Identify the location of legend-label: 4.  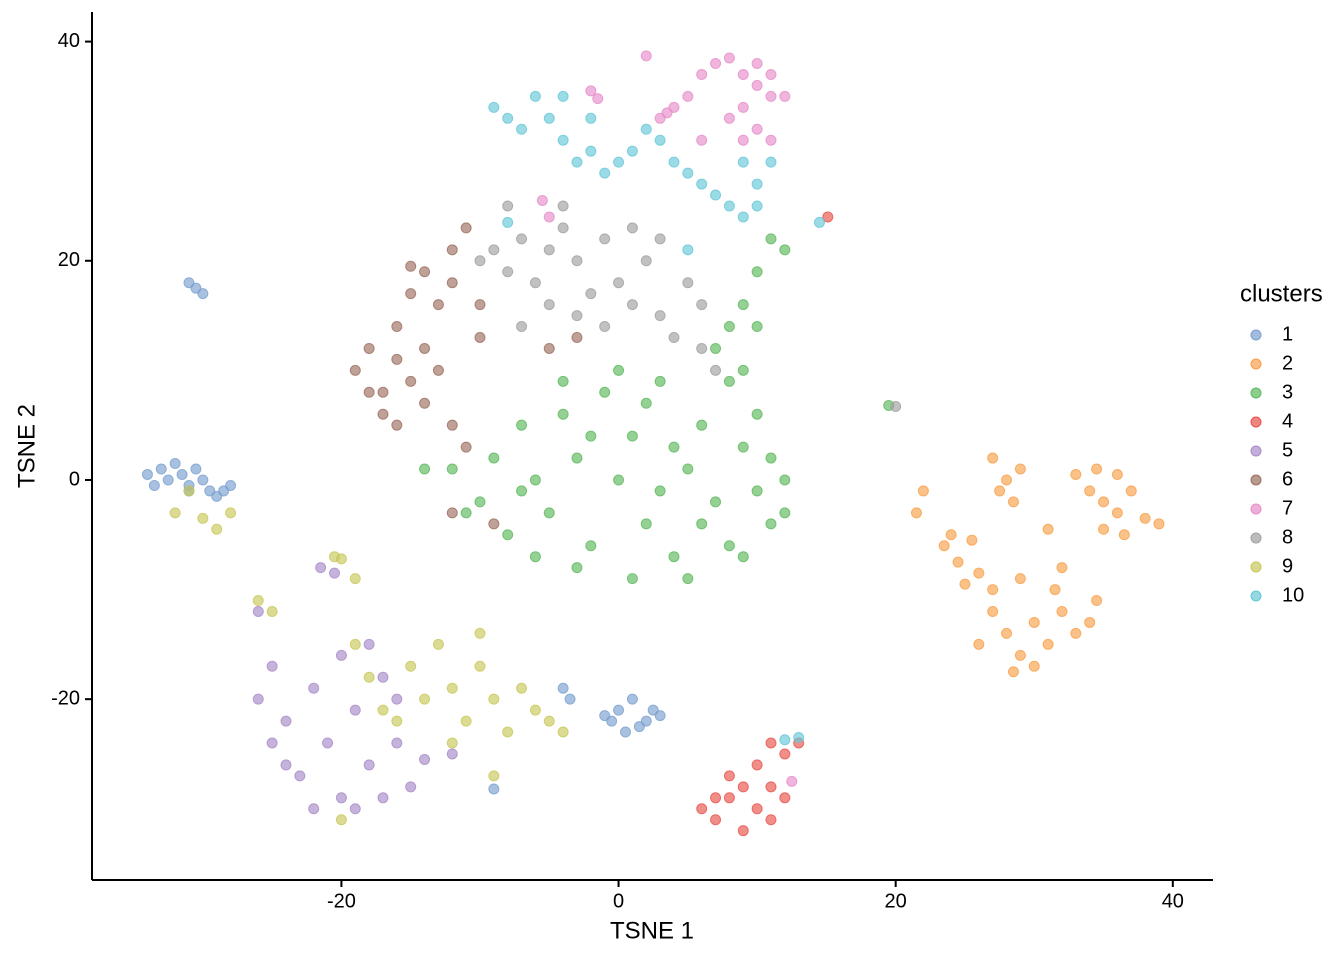
(1287, 421).